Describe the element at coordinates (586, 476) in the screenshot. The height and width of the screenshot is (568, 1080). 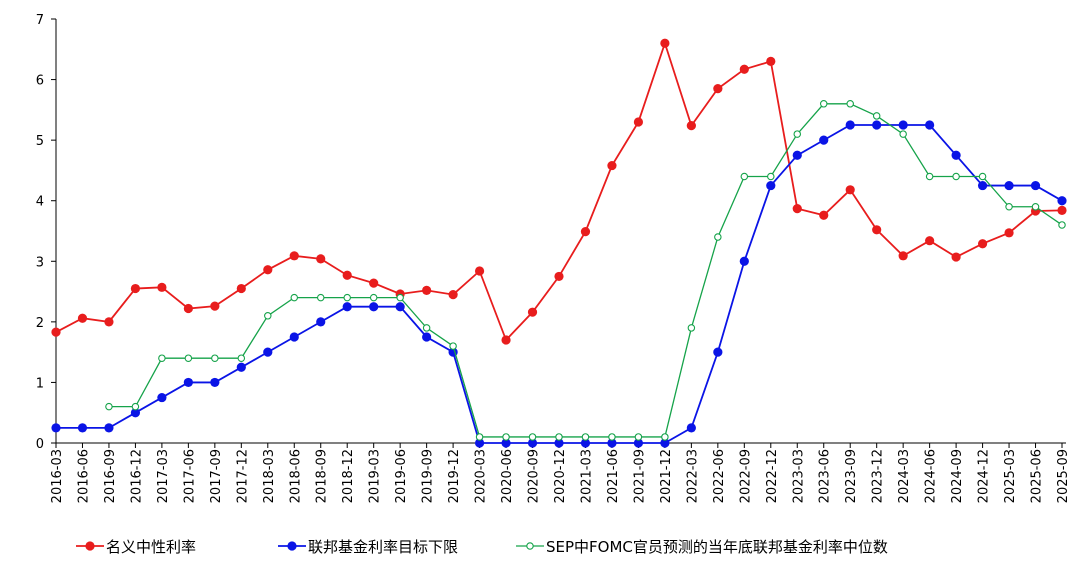
I see `x-tick-label: 2021-03` at that location.